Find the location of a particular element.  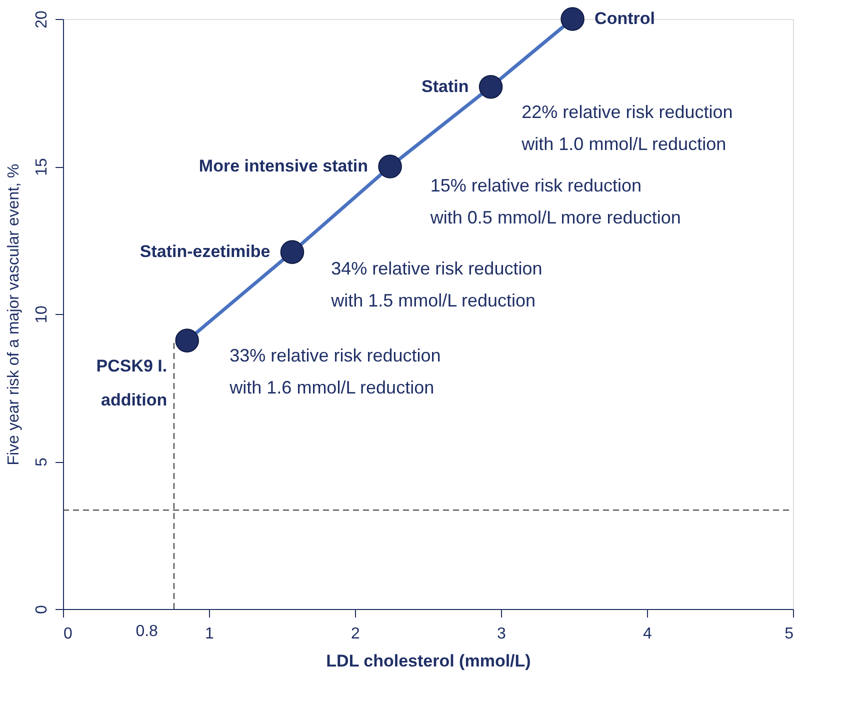

y-tick-label: 5 is located at coordinates (42, 461).